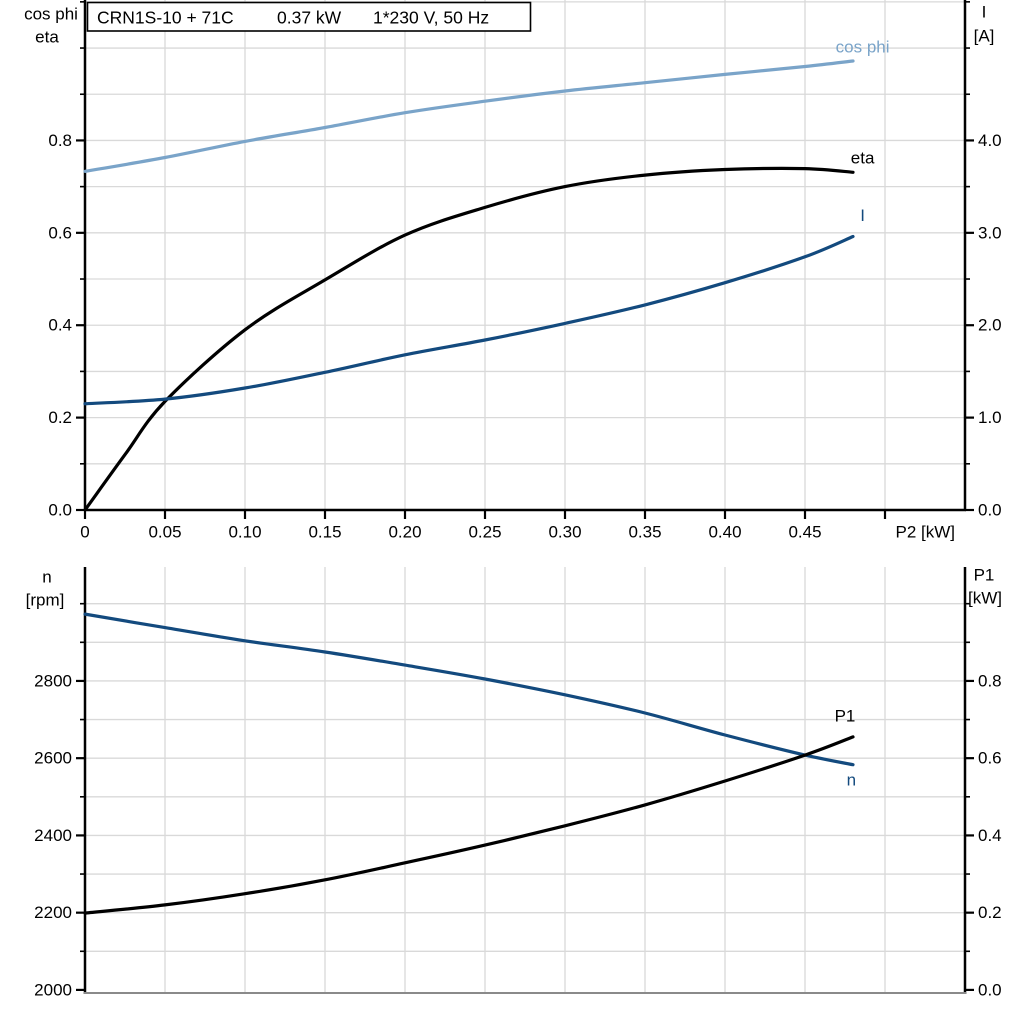  I want to click on title-rated-power: 0.37 kW, so click(309, 18).